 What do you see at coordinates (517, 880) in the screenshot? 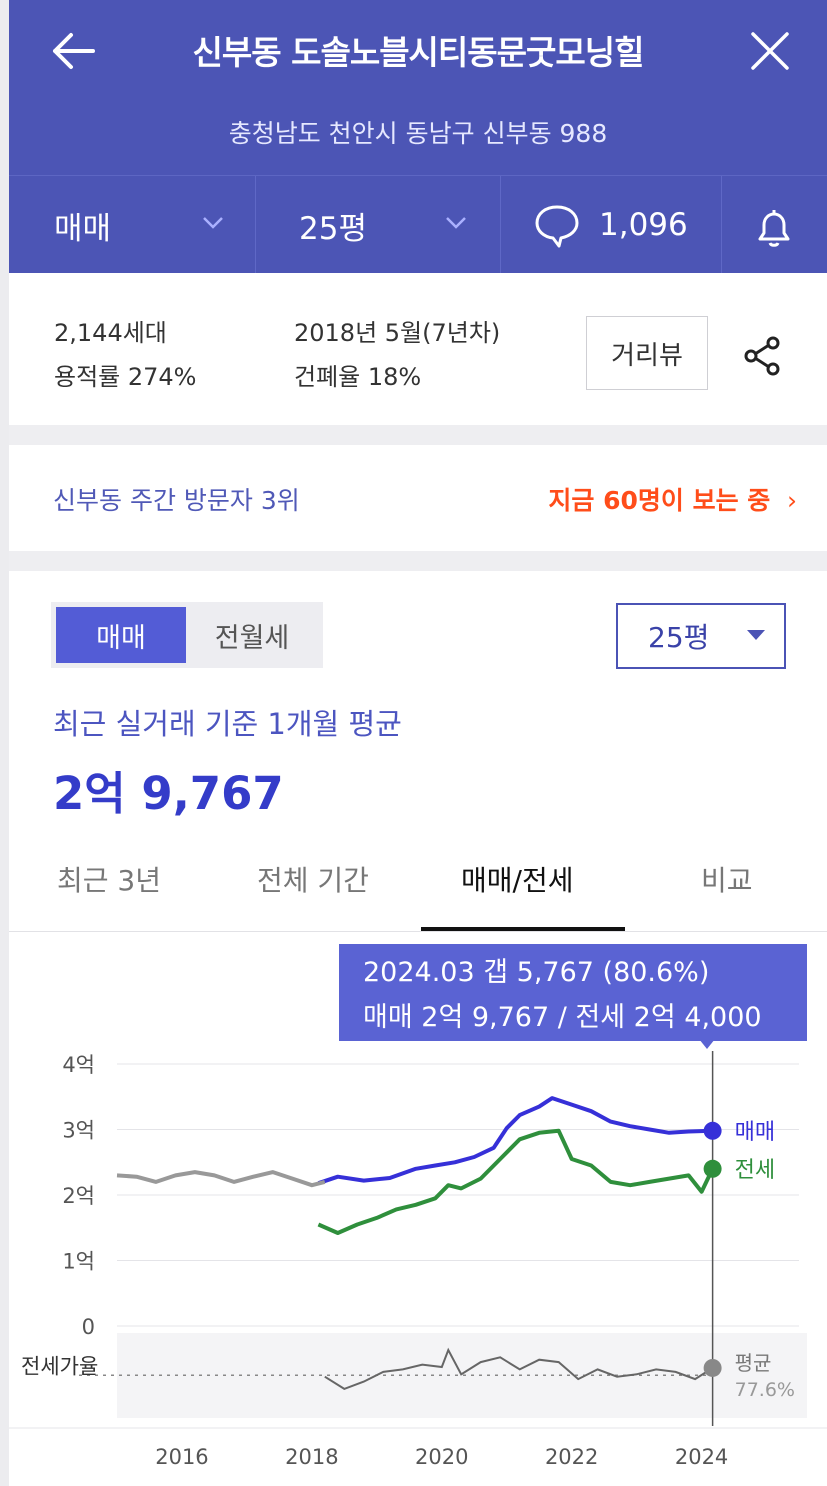
I see `tab-sale-jeonse: 매매/전세` at bounding box center [517, 880].